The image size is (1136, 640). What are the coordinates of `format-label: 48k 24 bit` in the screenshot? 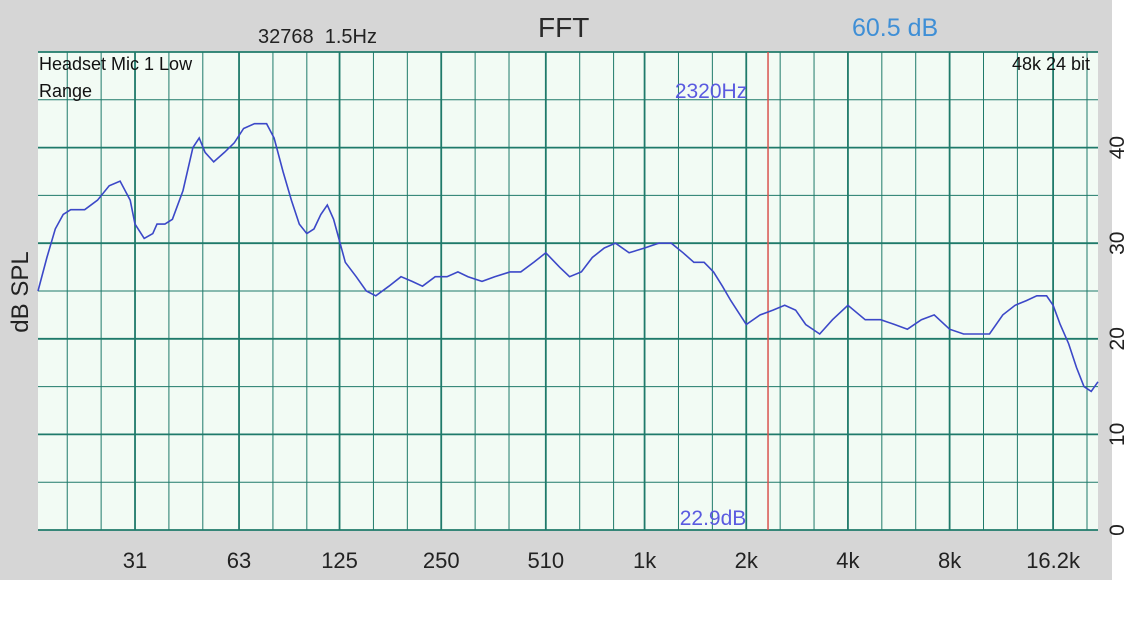 It's located at (1051, 64).